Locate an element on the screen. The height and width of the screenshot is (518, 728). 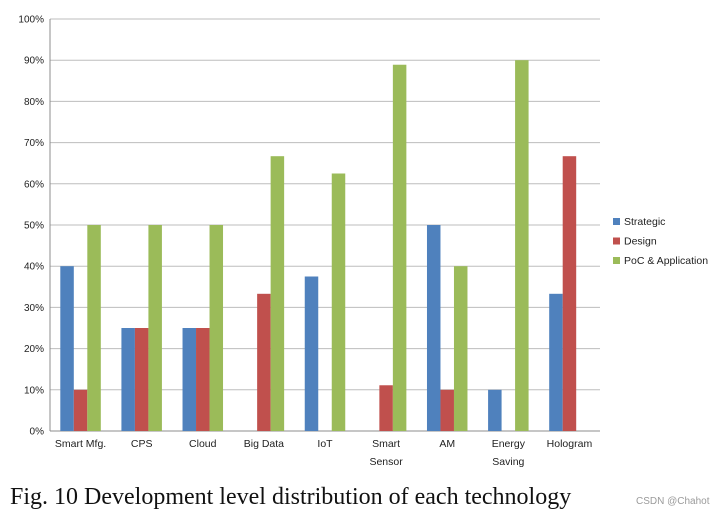
x-category-label-line: Smart is located at coordinates (386, 444).